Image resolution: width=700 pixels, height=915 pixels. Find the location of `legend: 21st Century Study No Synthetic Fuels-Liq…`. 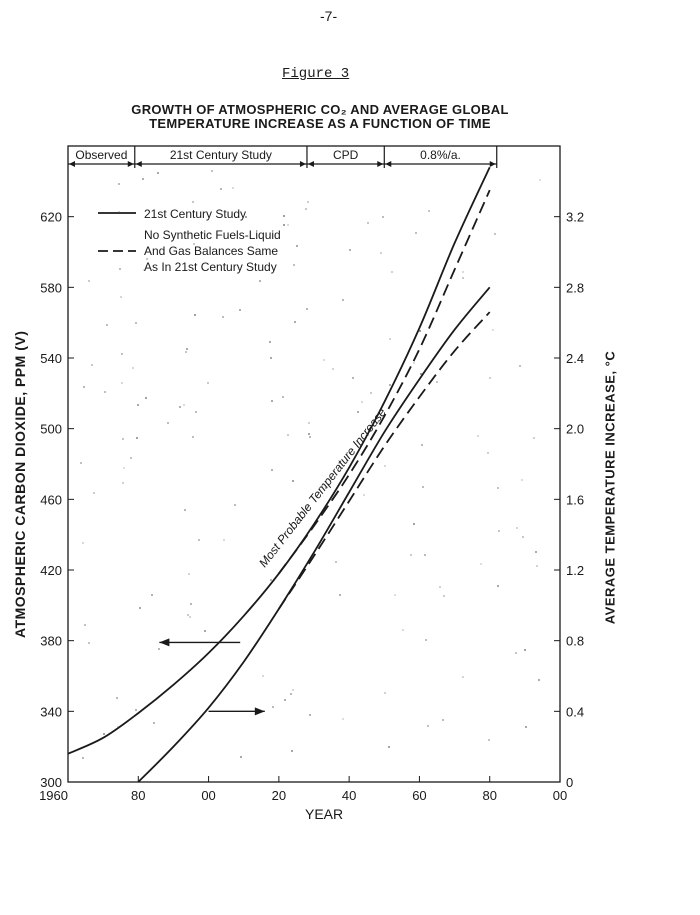

legend: 21st Century Study No Synthetic Fuels-Liq… is located at coordinates (189, 240).